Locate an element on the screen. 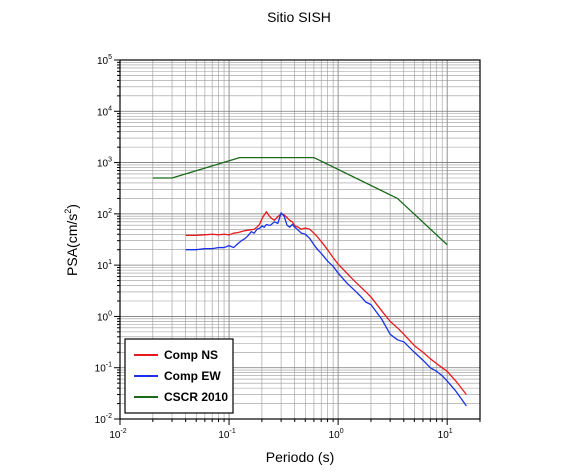 The width and height of the screenshot is (586, 475). x-tick-label: 10¹ is located at coordinates (445, 434).